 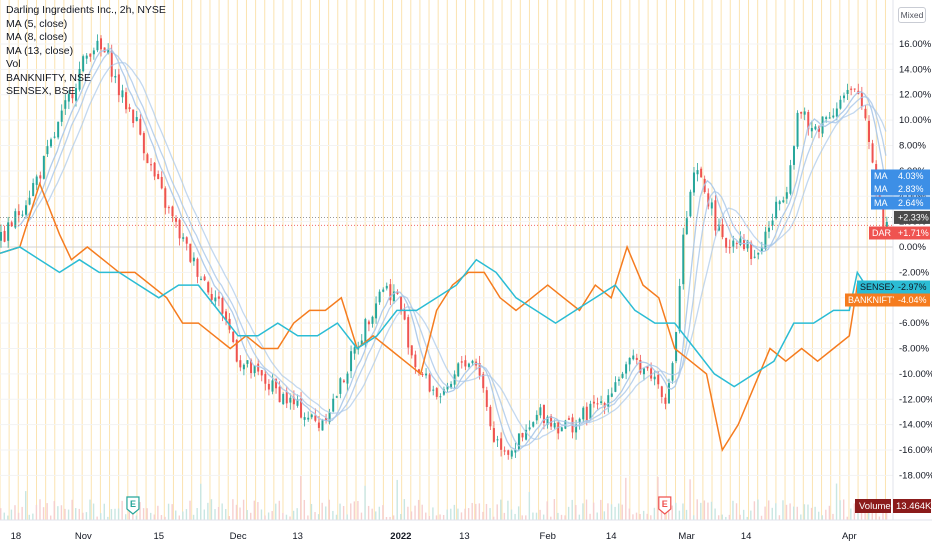 I want to click on y-tick-label: 12.00%, so click(x=915, y=95).